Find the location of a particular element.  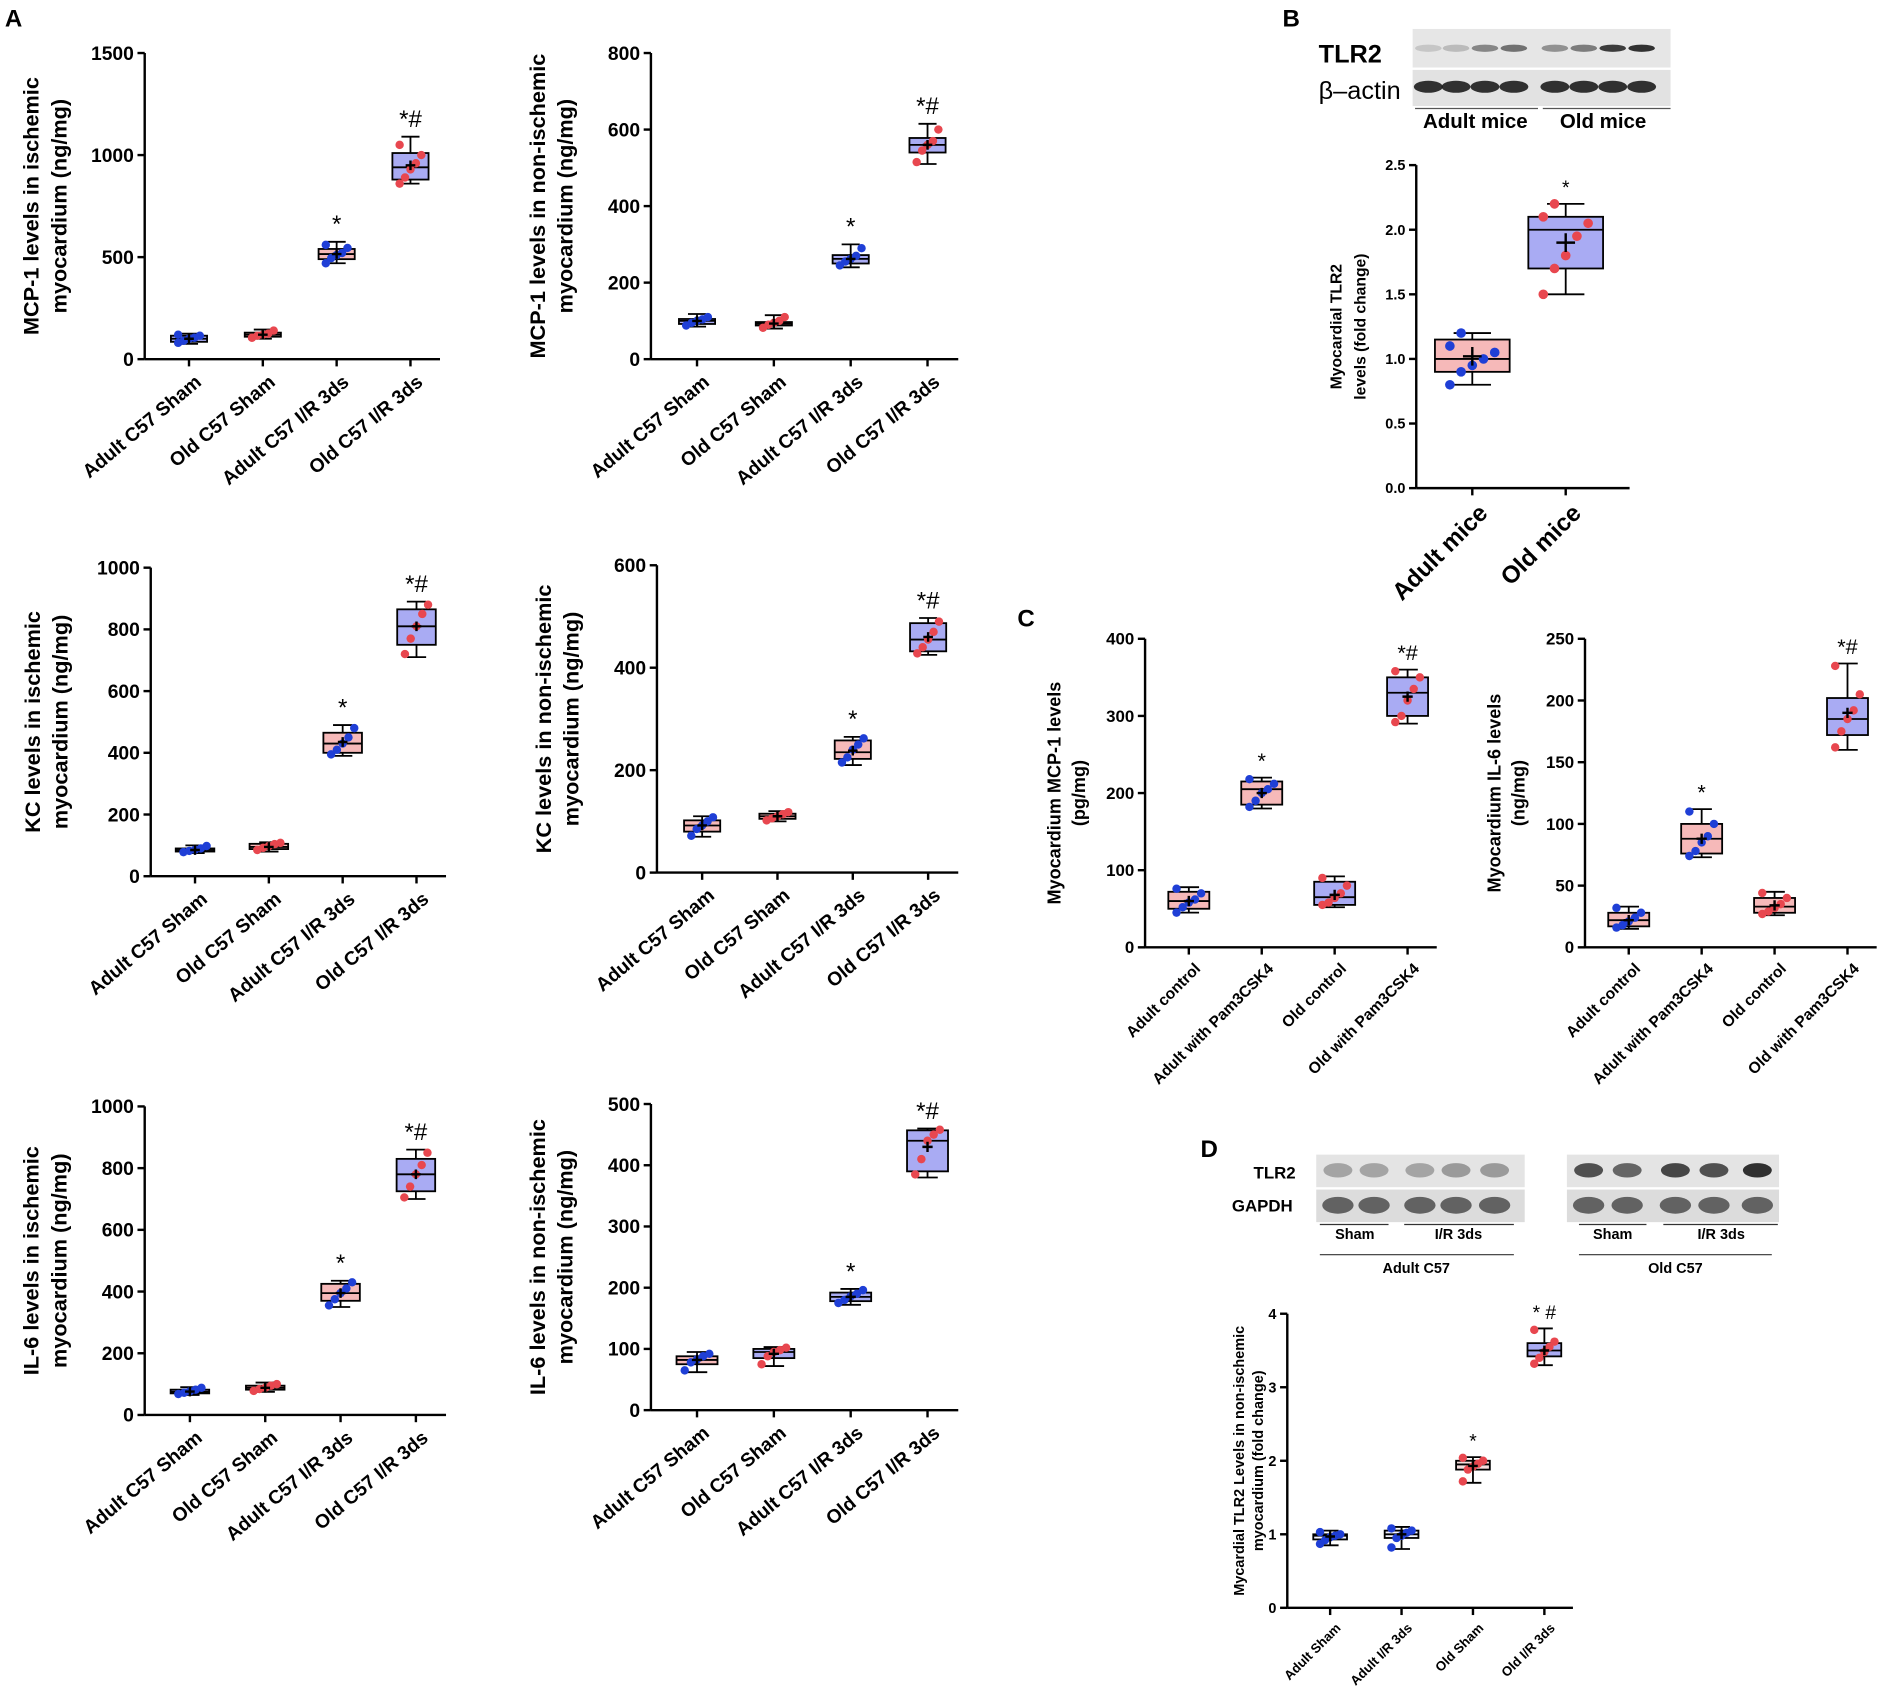

blot-strip is located at coordinates (1541, 48).